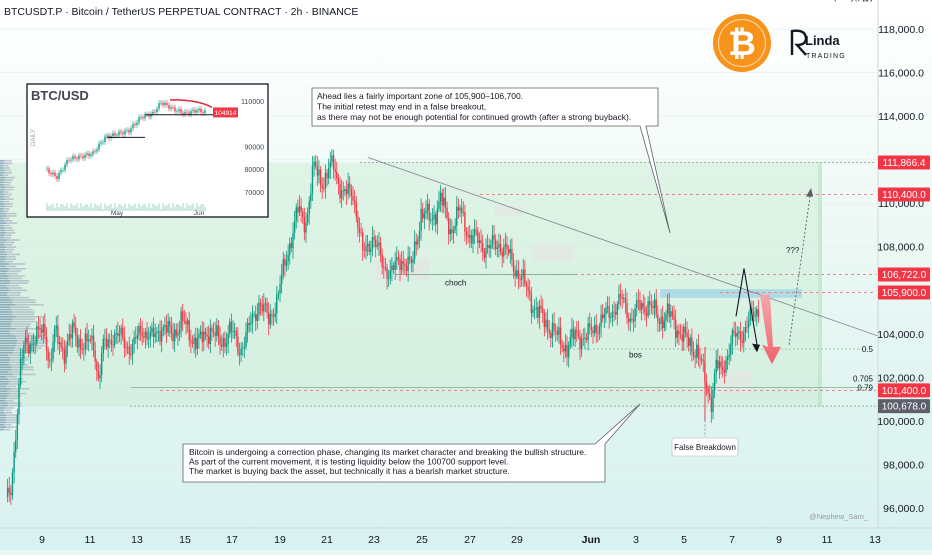  Describe the element at coordinates (904, 274) in the screenshot. I see `price-tag` at that location.